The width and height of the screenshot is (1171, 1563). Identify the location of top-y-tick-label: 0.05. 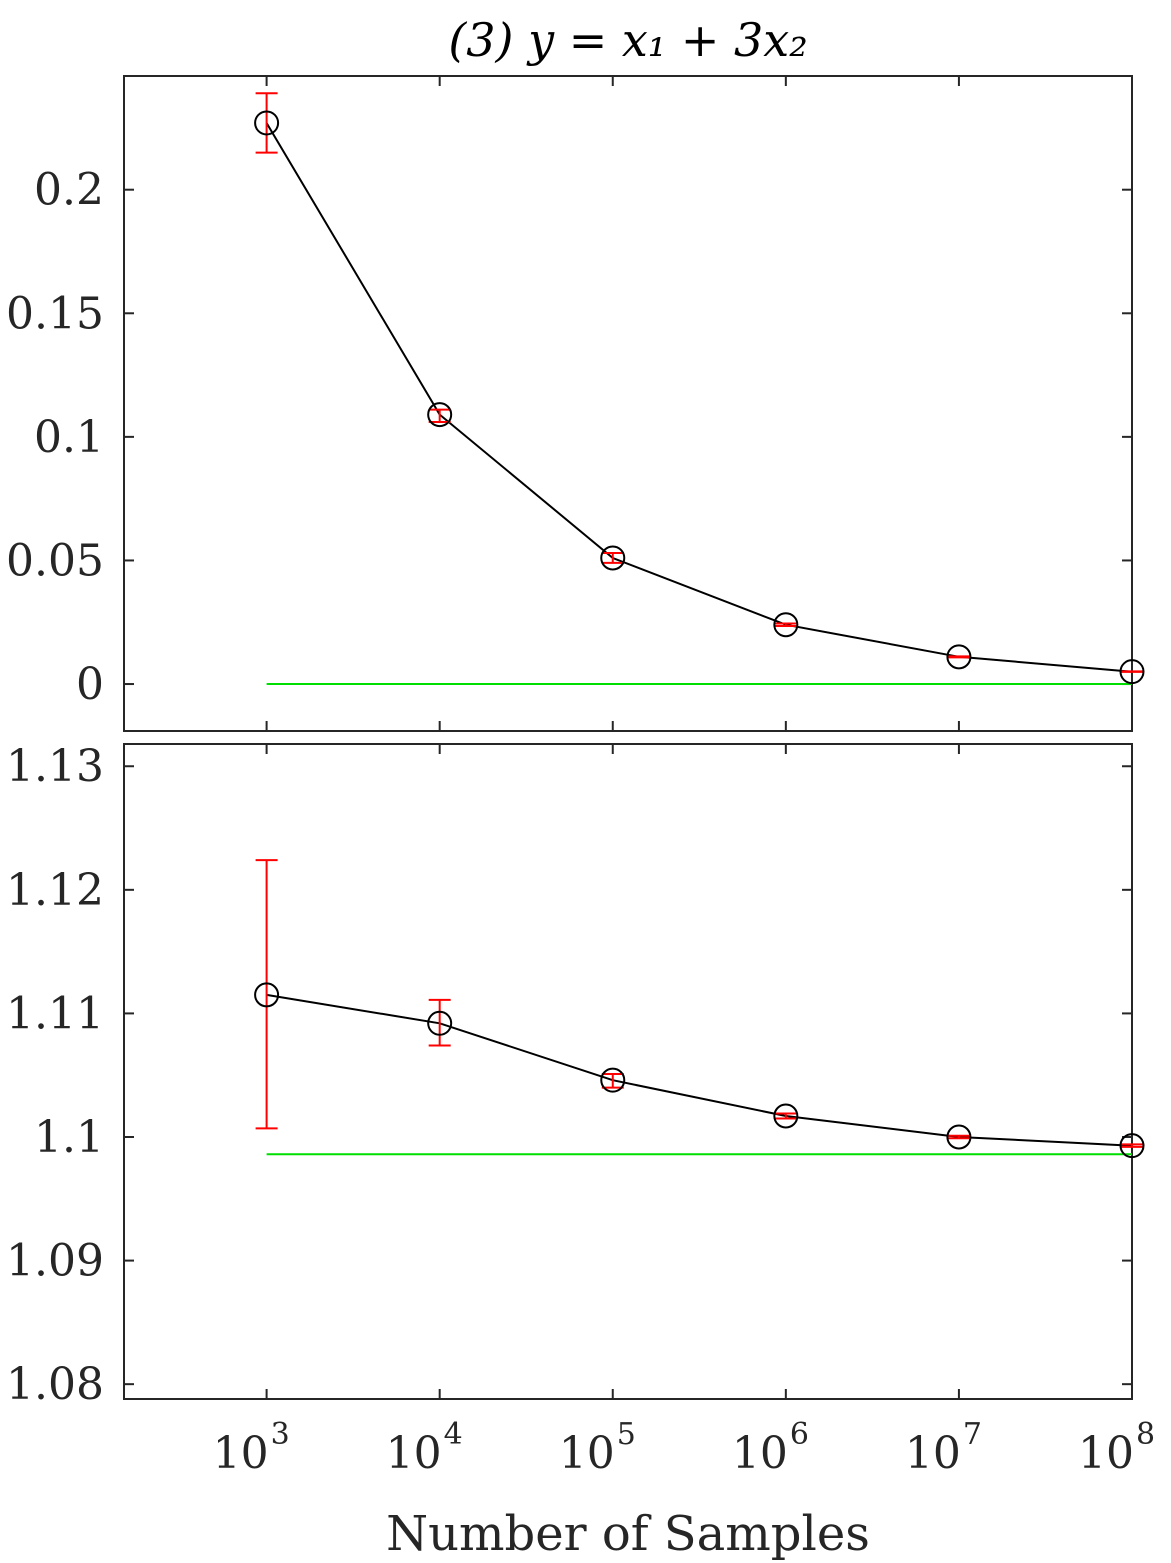
(55, 560).